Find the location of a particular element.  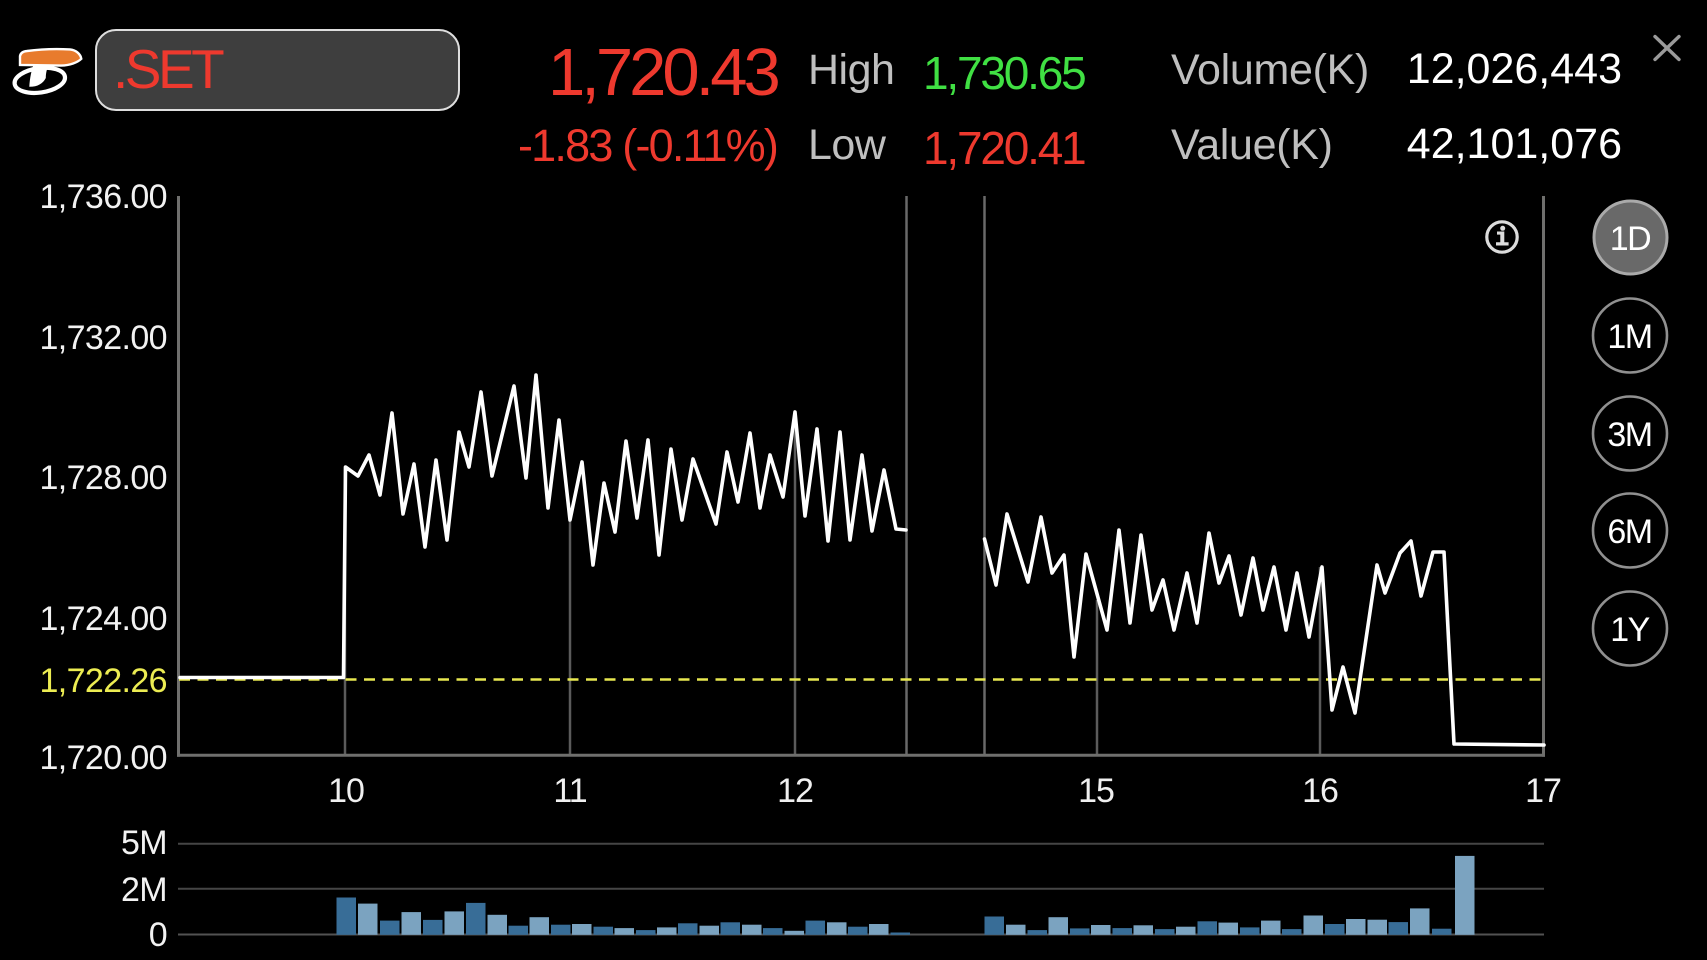

svg-text: 3M is located at coordinates (1629, 435).